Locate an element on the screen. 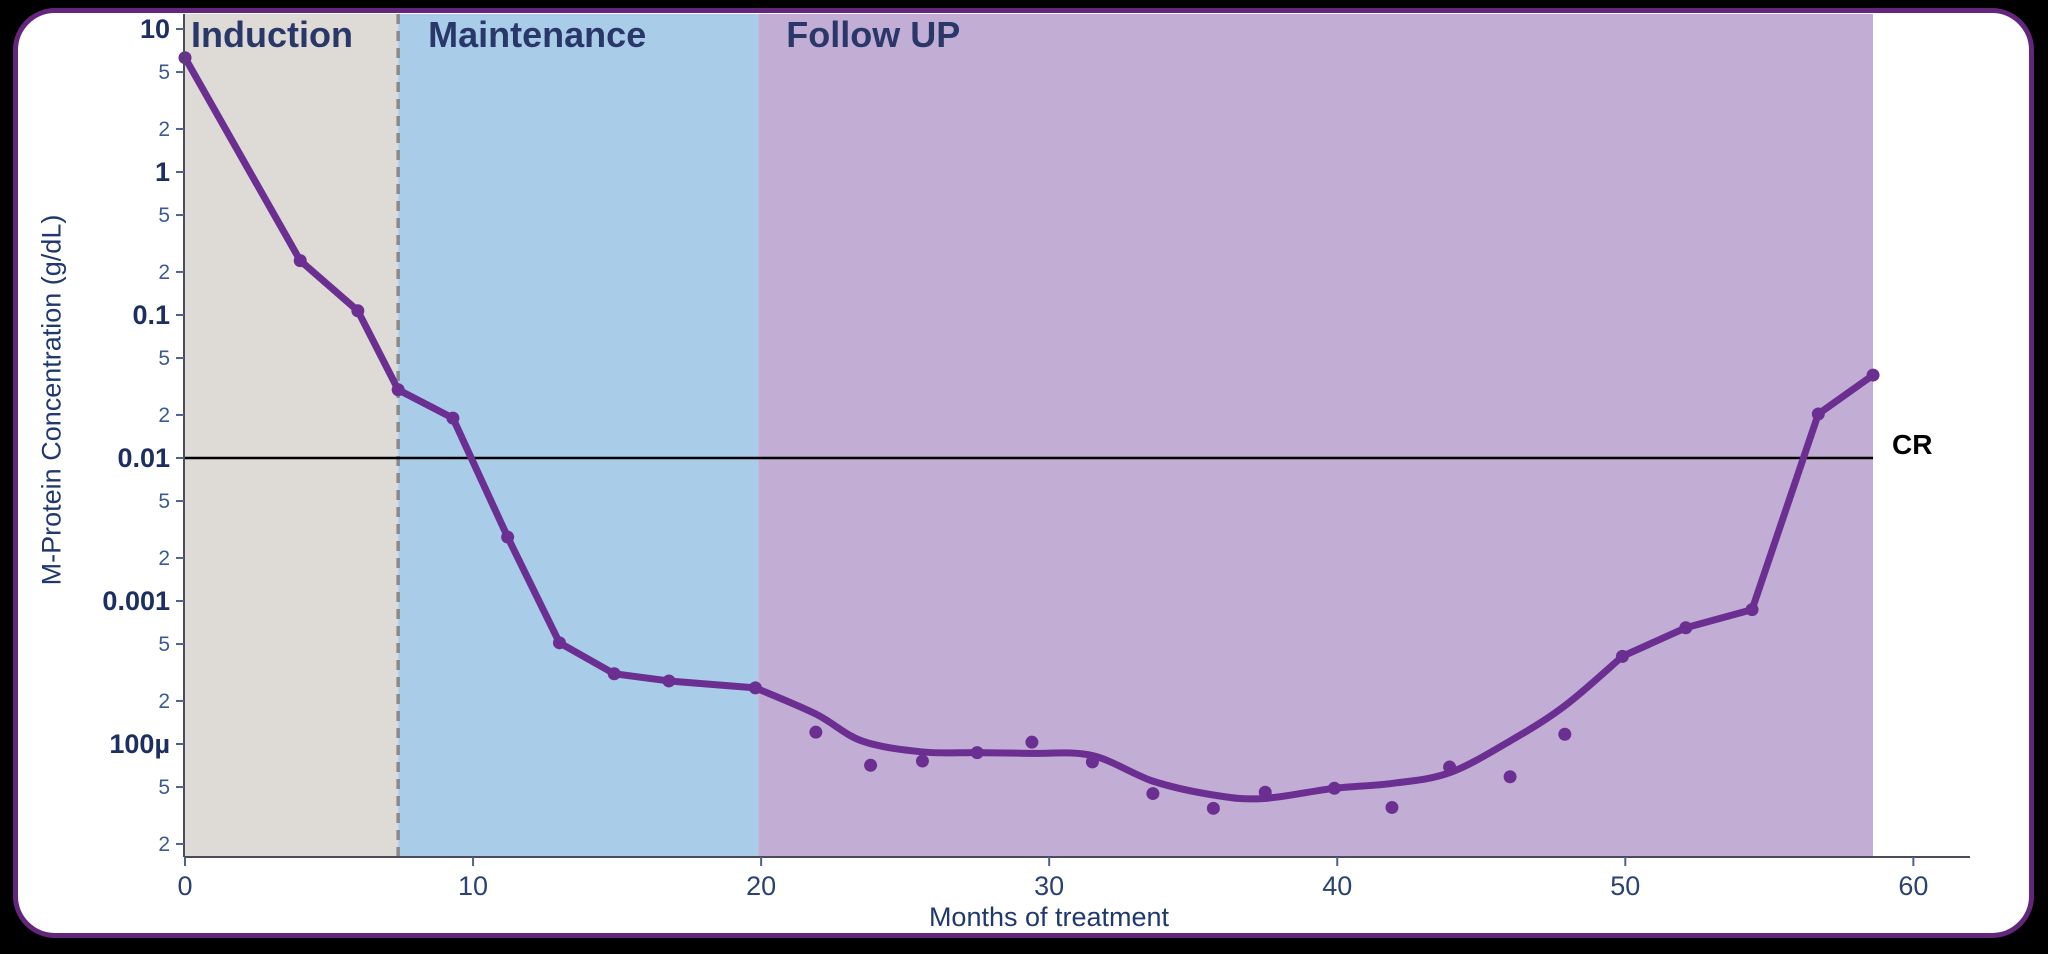 This screenshot has width=2048, height=954. y-tick-label: 1 is located at coordinates (162, 172).